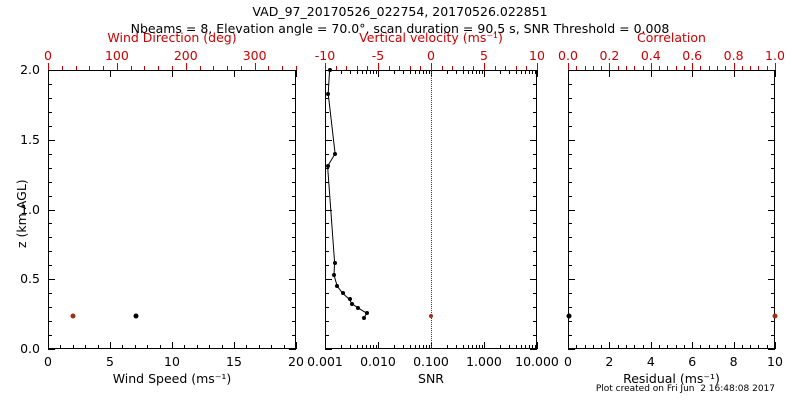 The width and height of the screenshot is (800, 400). Describe the element at coordinates (172, 361) in the screenshot. I see `x-tick-label: 10` at that location.